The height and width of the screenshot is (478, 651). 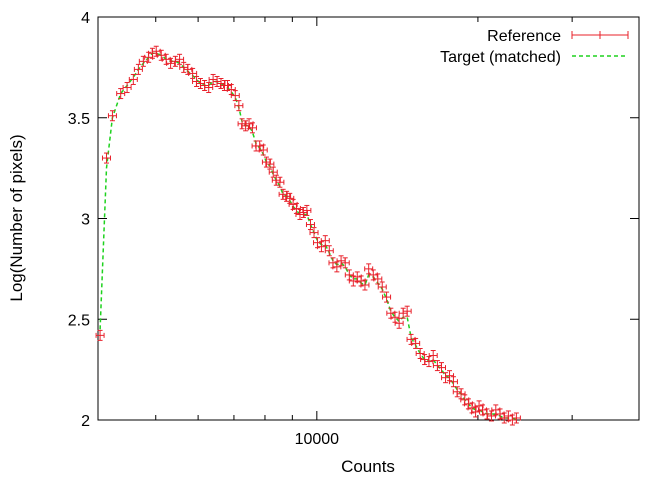 I want to click on x-axis-title: Counts, so click(x=368, y=466).